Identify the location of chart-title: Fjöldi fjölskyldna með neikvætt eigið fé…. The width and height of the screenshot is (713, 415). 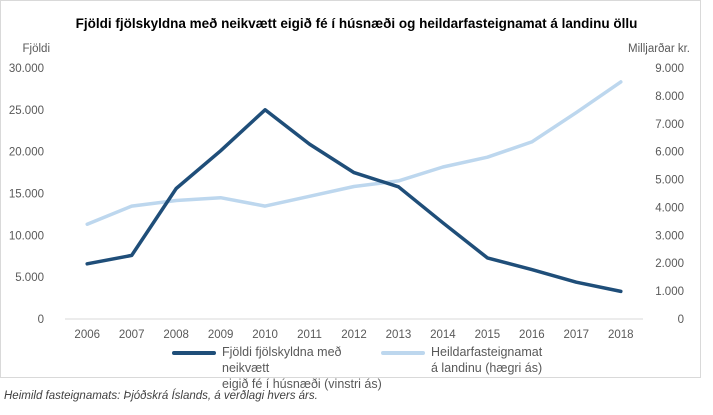
(356, 23).